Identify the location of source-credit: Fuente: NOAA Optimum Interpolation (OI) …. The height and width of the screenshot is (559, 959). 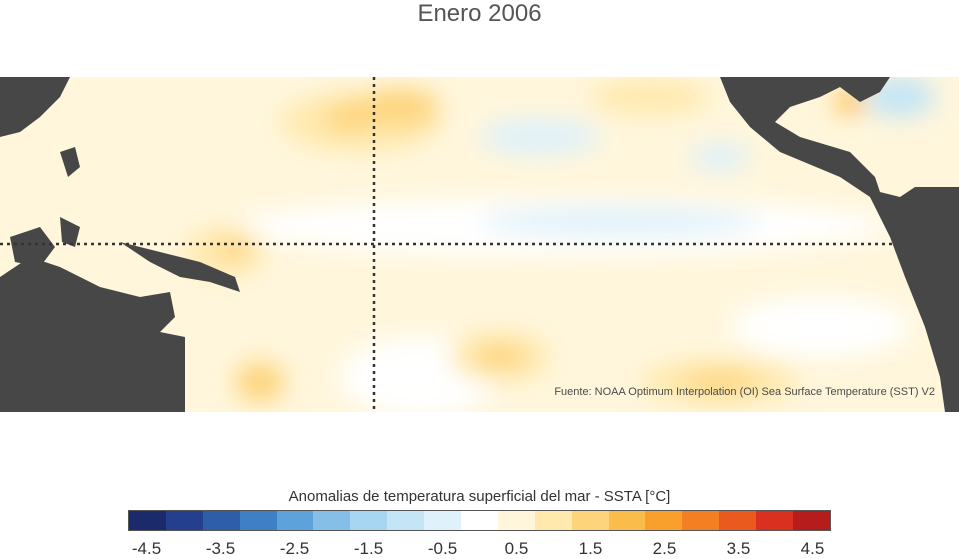
(744, 392).